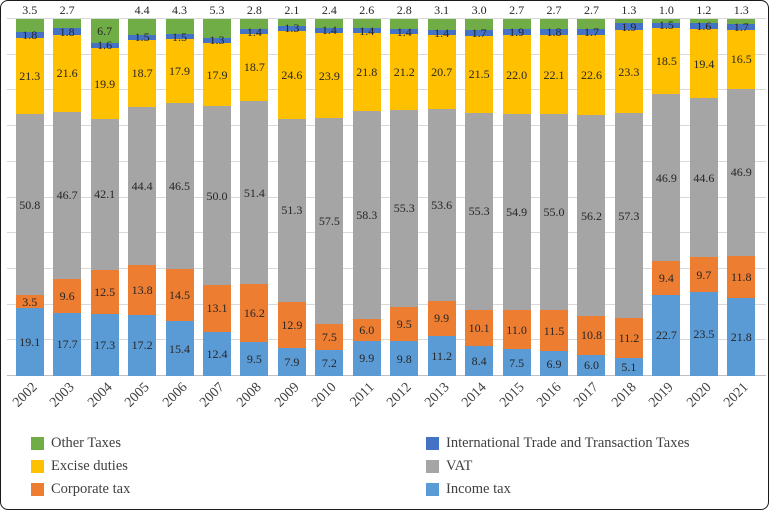 The image size is (769, 510). I want to click on x-axis-label: 2002, so click(25, 395).